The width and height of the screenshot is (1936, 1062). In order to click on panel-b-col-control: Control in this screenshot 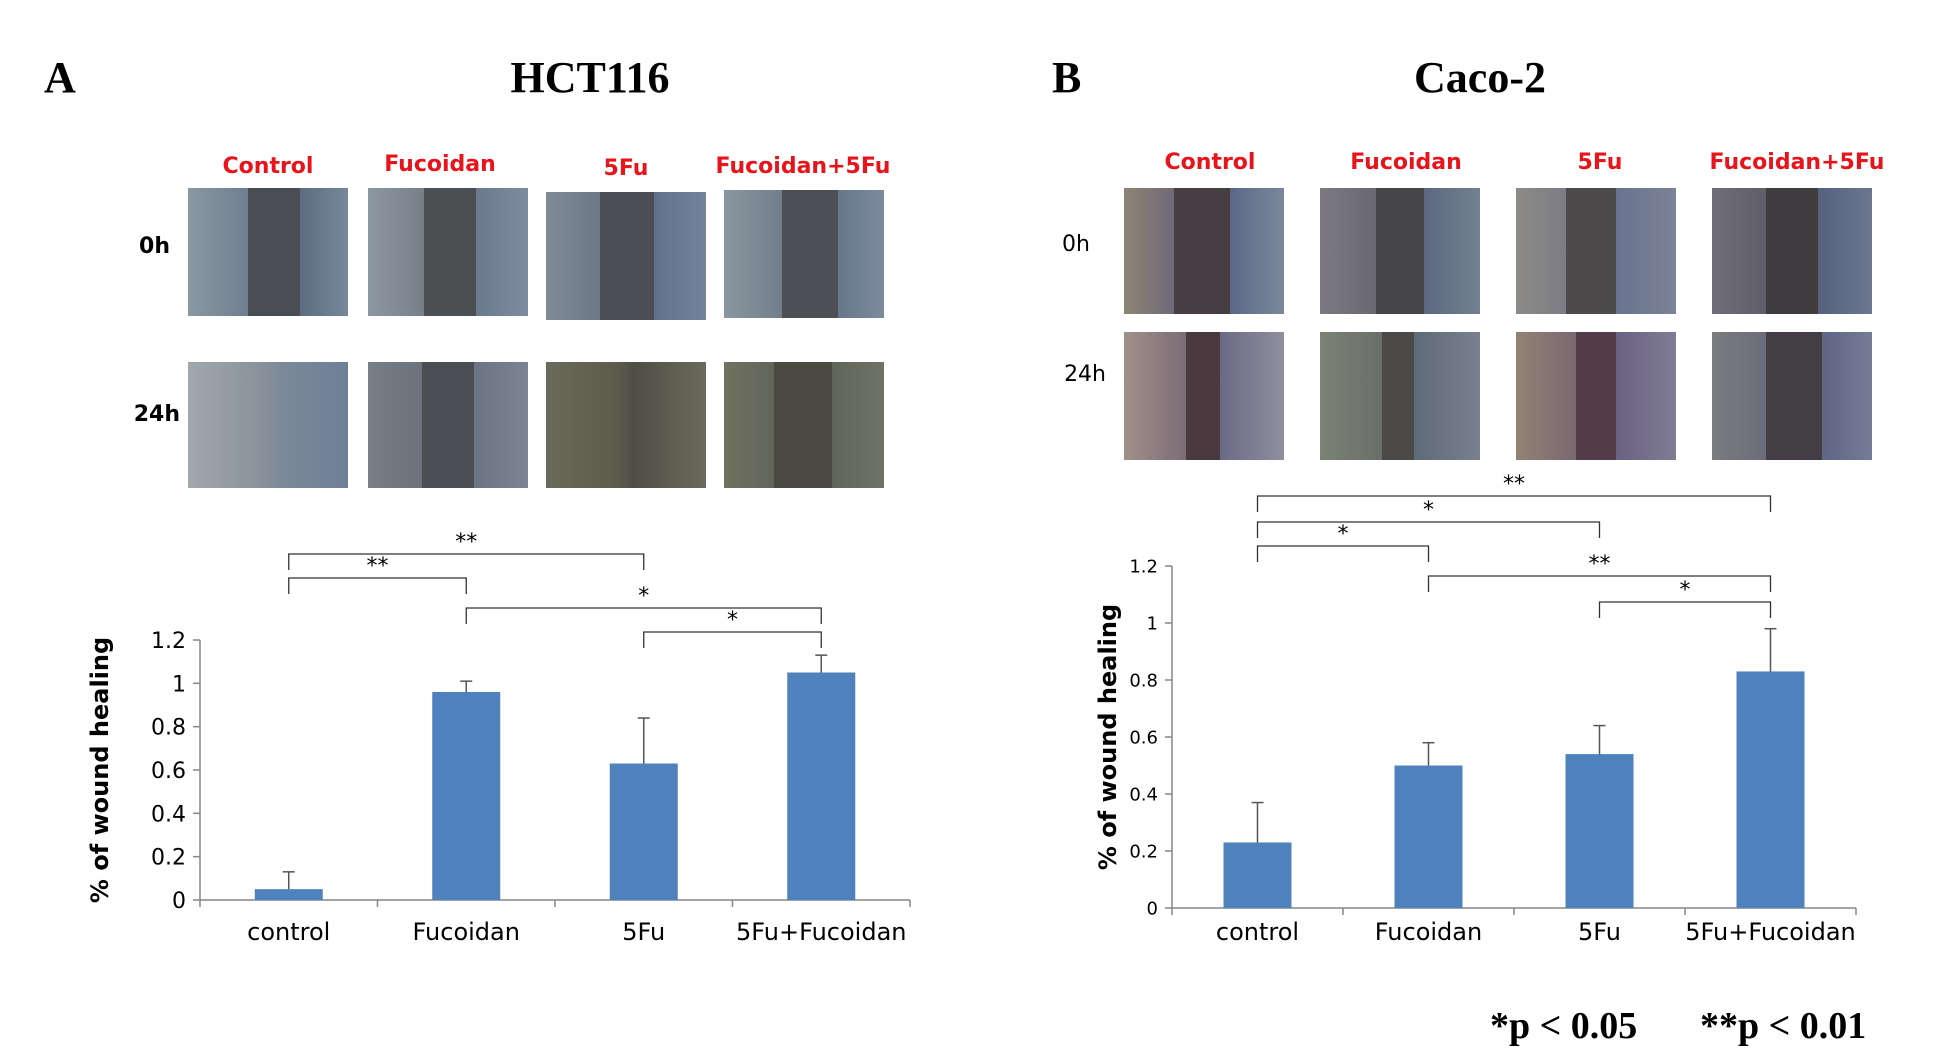, I will do `click(1210, 162)`.